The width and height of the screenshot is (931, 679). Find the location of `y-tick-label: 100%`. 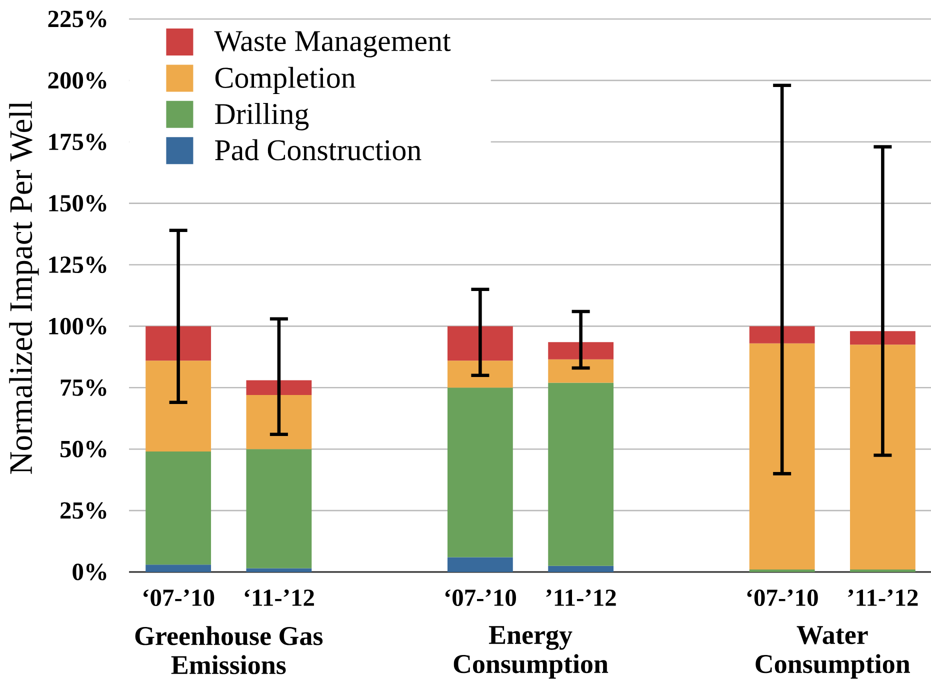

y-tick-label: 100% is located at coordinates (77, 326).